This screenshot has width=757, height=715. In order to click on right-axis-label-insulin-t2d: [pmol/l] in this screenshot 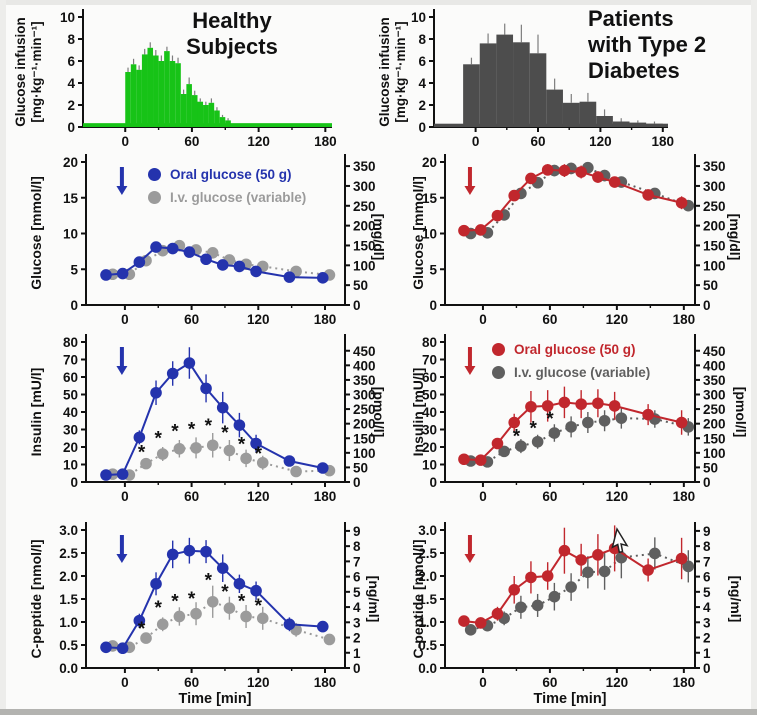, I will do `click(741, 412)`.